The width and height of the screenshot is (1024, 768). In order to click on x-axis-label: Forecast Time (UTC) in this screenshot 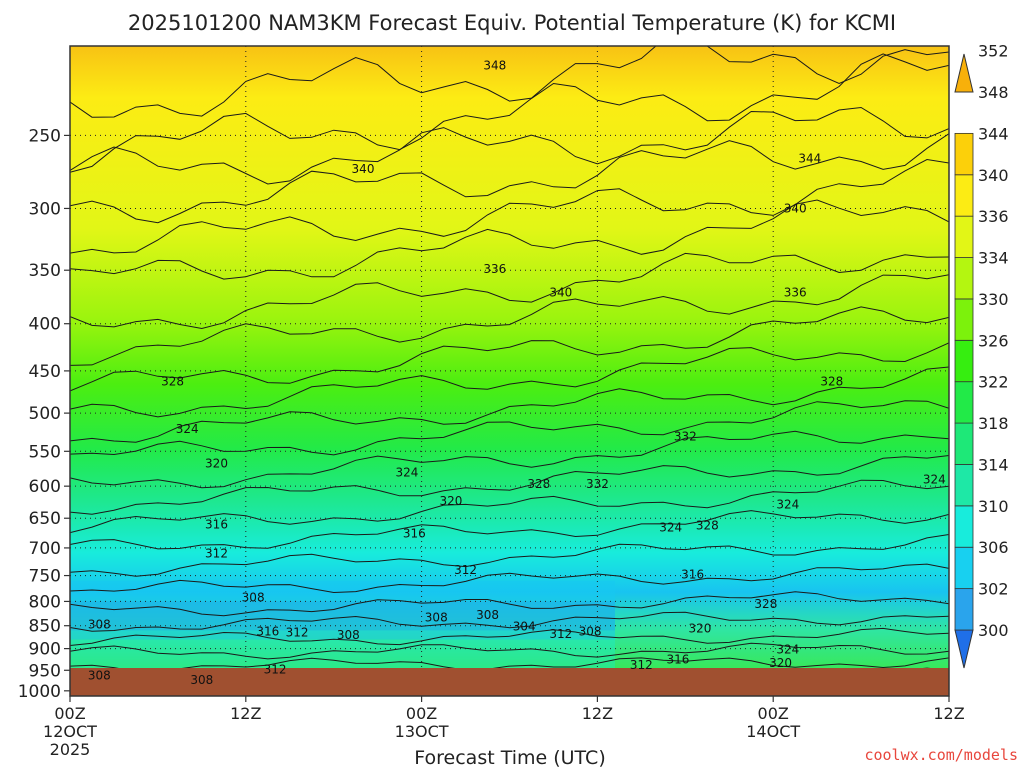, I will do `click(509, 757)`.